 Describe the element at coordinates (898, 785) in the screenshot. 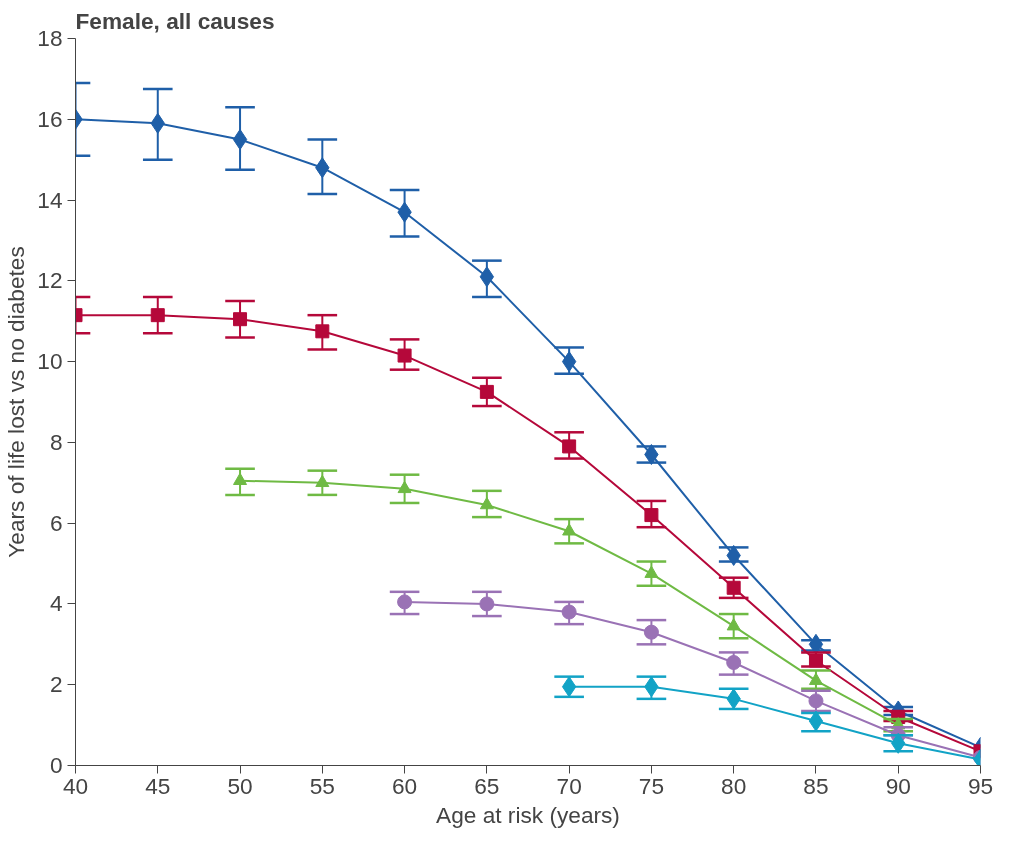

I see `x-tick-label: 90` at that location.